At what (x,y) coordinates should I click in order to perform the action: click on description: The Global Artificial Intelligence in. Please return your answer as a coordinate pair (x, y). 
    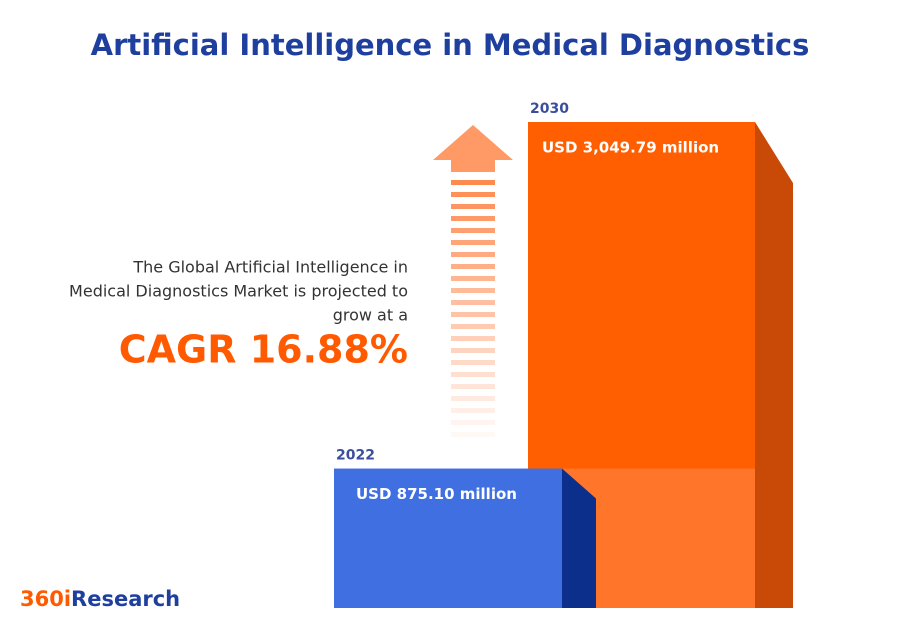
    Looking at the image, I should click on (270, 267).